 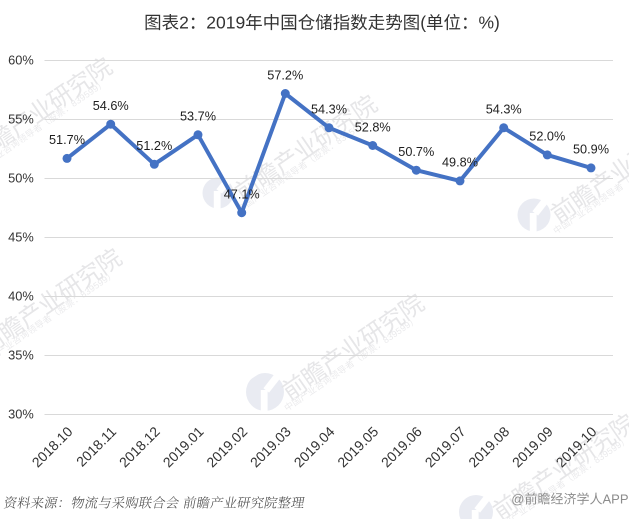 I want to click on svg-text: 40%, so click(x=21, y=295).